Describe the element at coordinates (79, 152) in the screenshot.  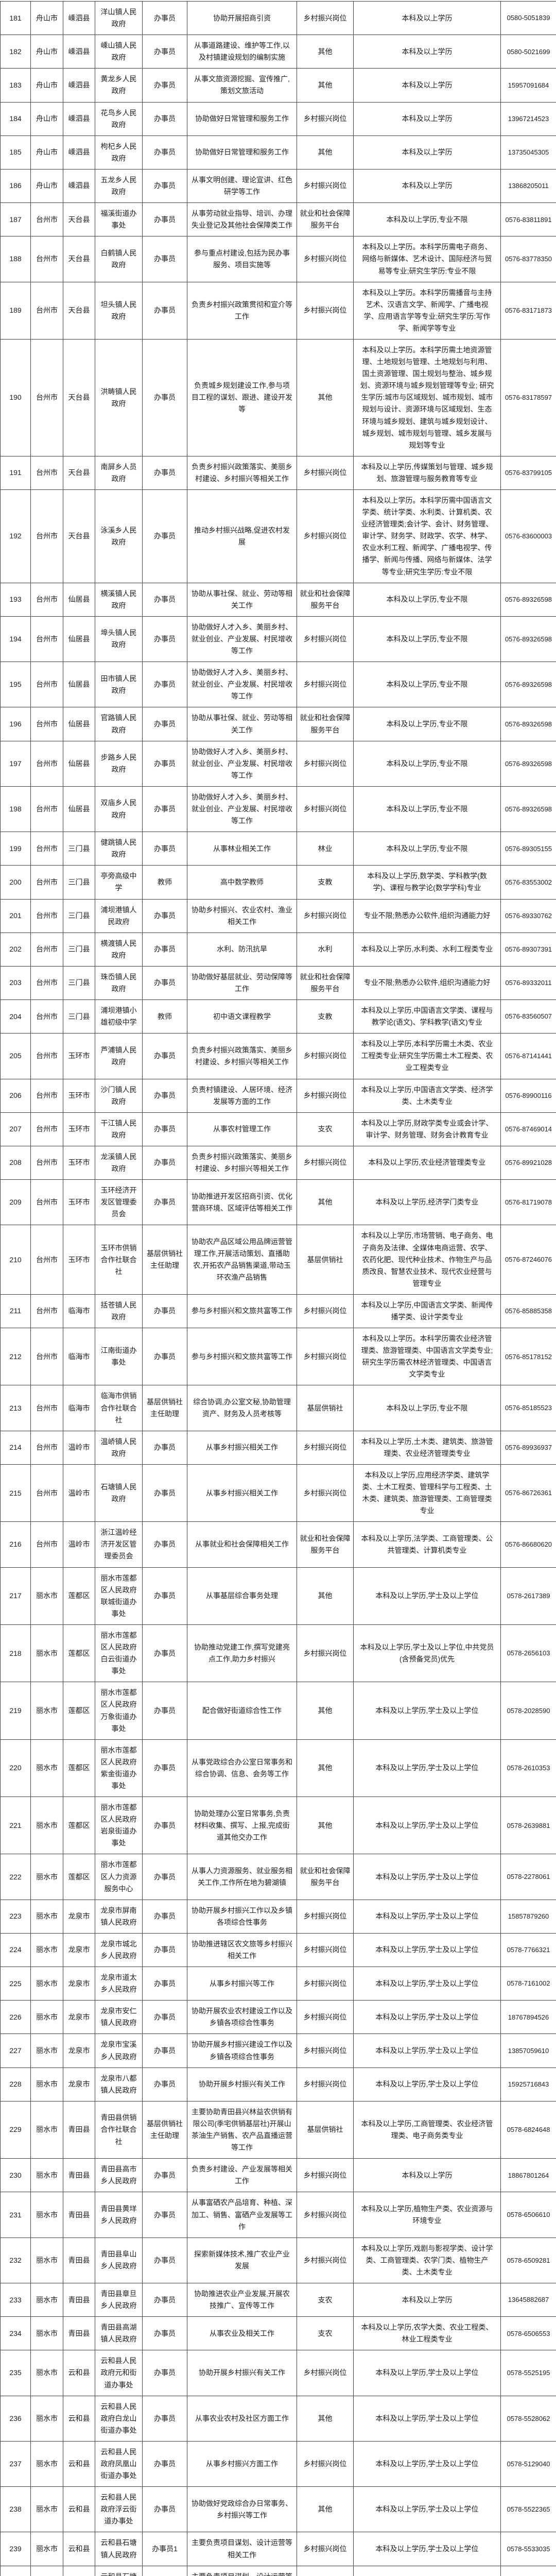
I see `county-cell: 嵊泗县` at that location.